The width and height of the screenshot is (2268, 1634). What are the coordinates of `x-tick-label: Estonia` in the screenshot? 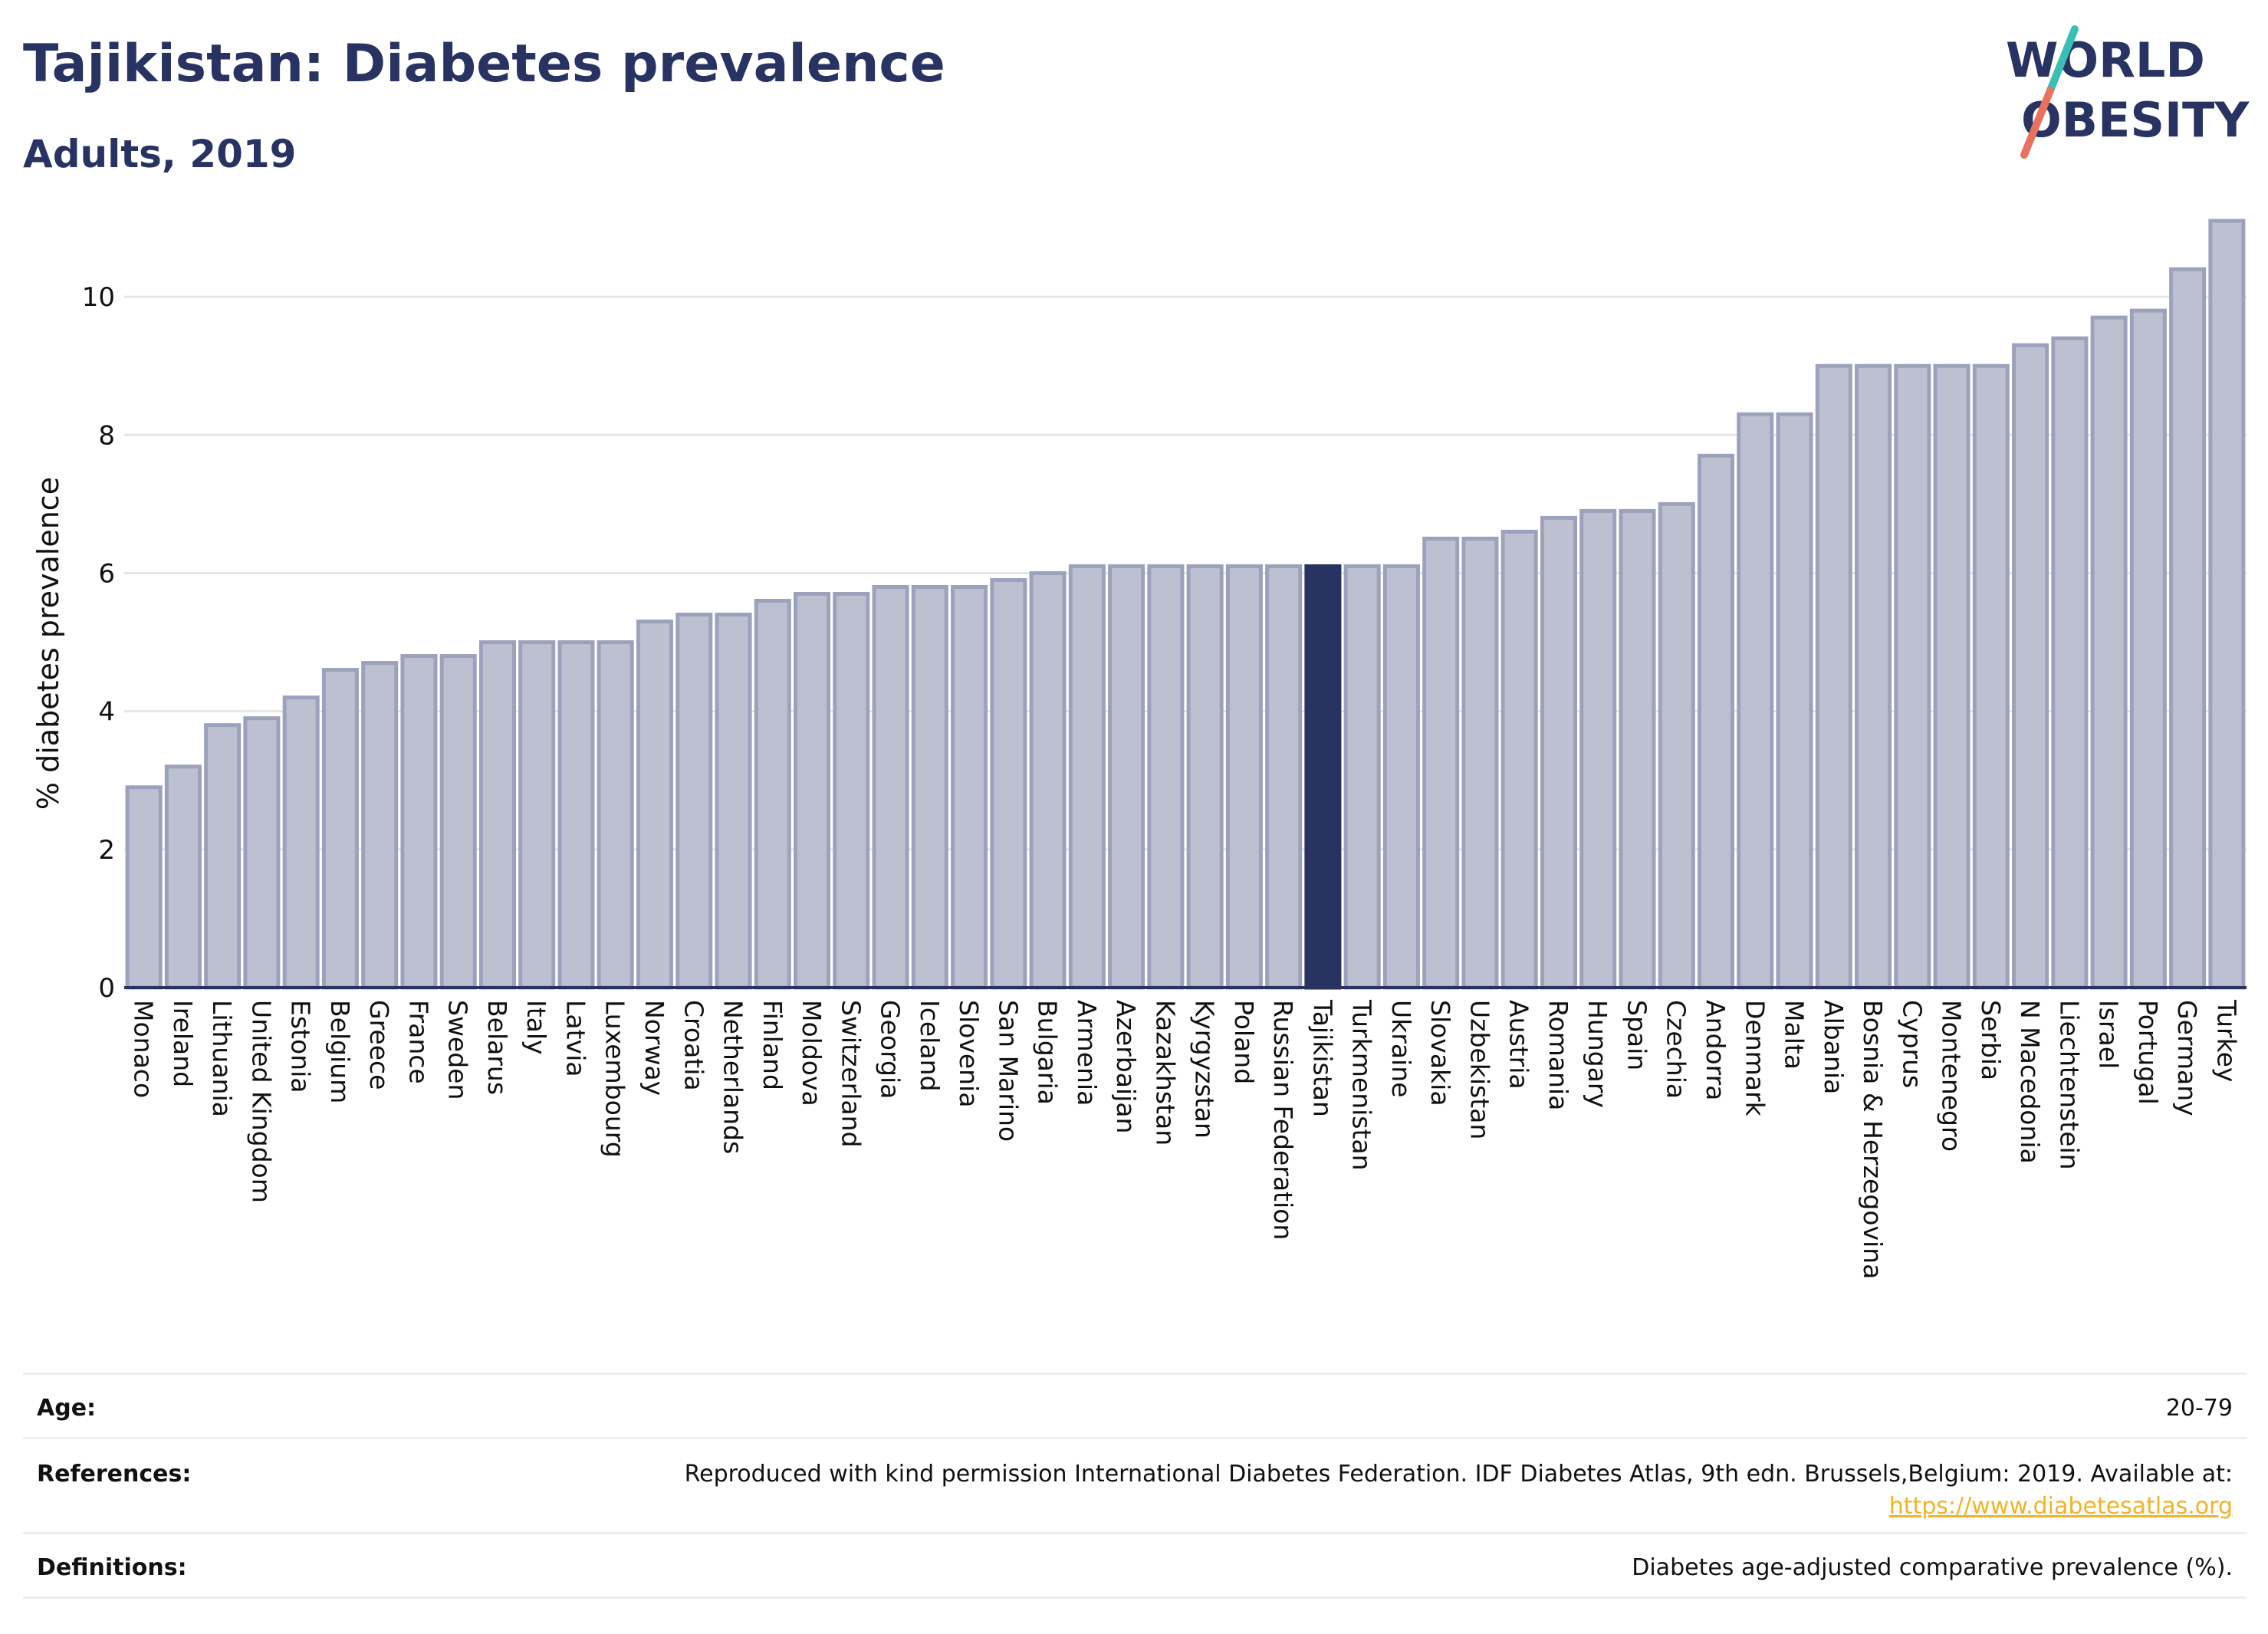 It's located at (301, 1046).